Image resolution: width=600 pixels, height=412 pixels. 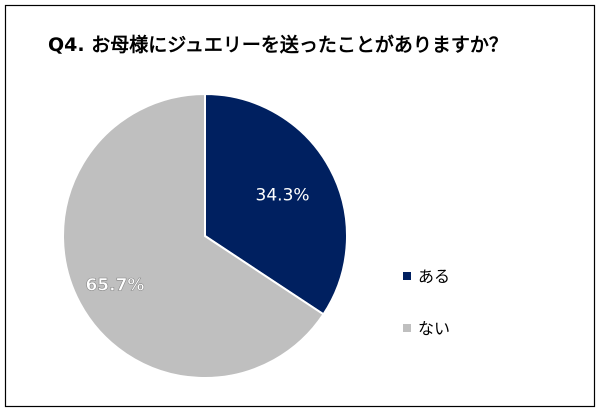 I want to click on chart-title: Q4. お母様にジュエリーを送ったことがありますか？, so click(x=278, y=44).